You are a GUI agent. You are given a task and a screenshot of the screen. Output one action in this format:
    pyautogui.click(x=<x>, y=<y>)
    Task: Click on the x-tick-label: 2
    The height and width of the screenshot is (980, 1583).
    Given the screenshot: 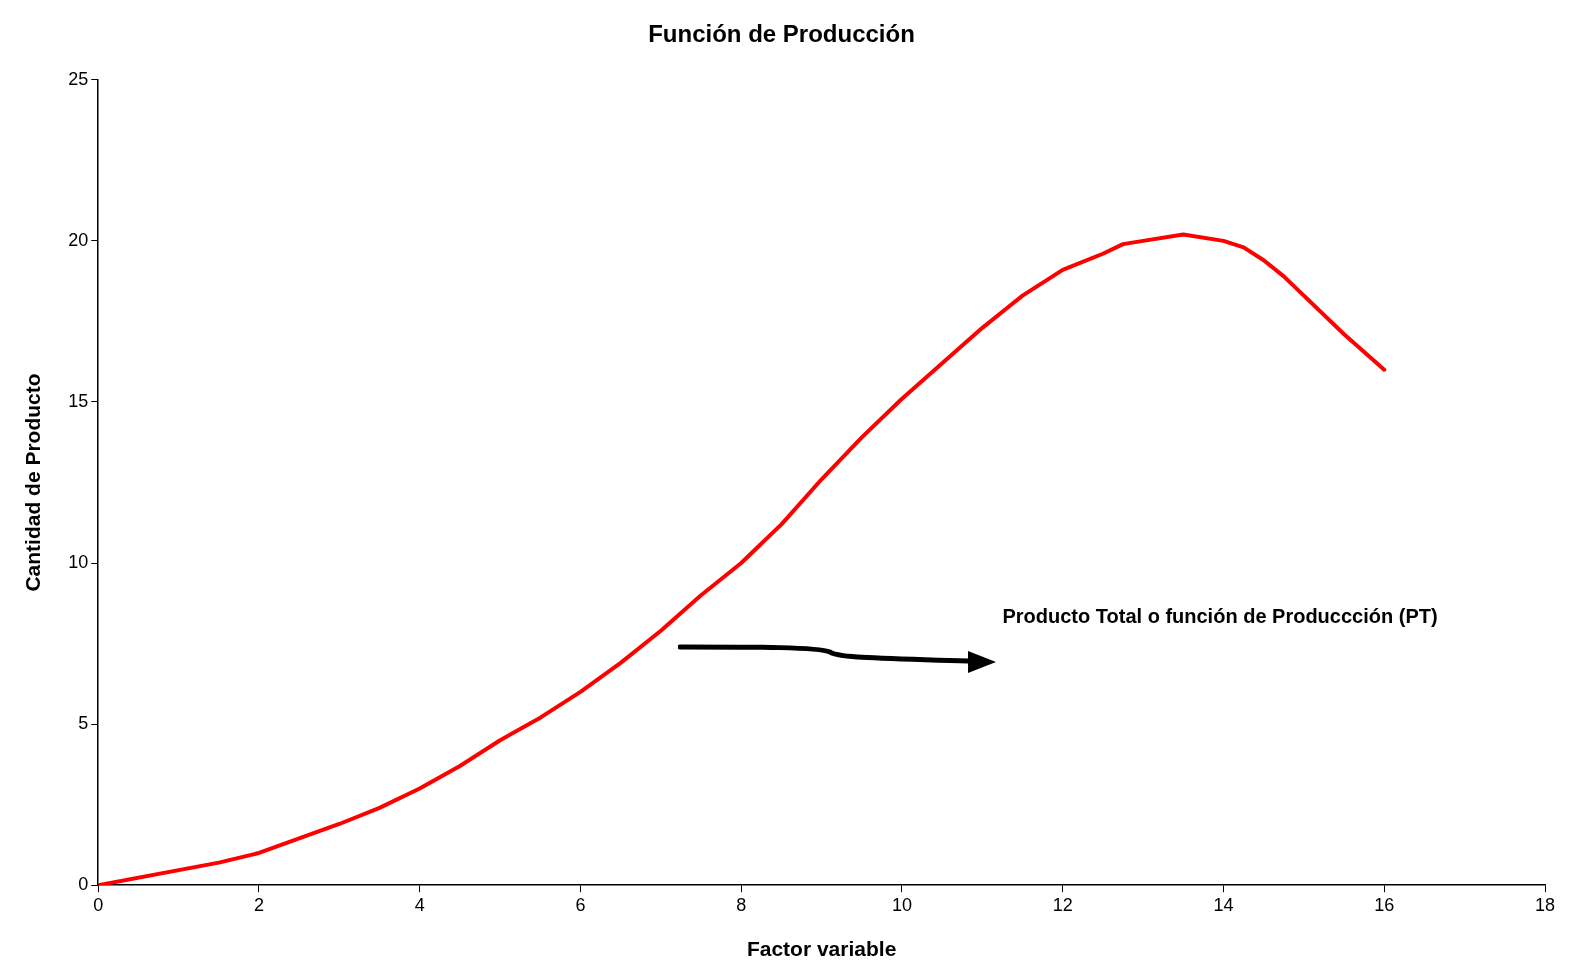 What is the action you would take?
    pyautogui.click(x=258, y=904)
    